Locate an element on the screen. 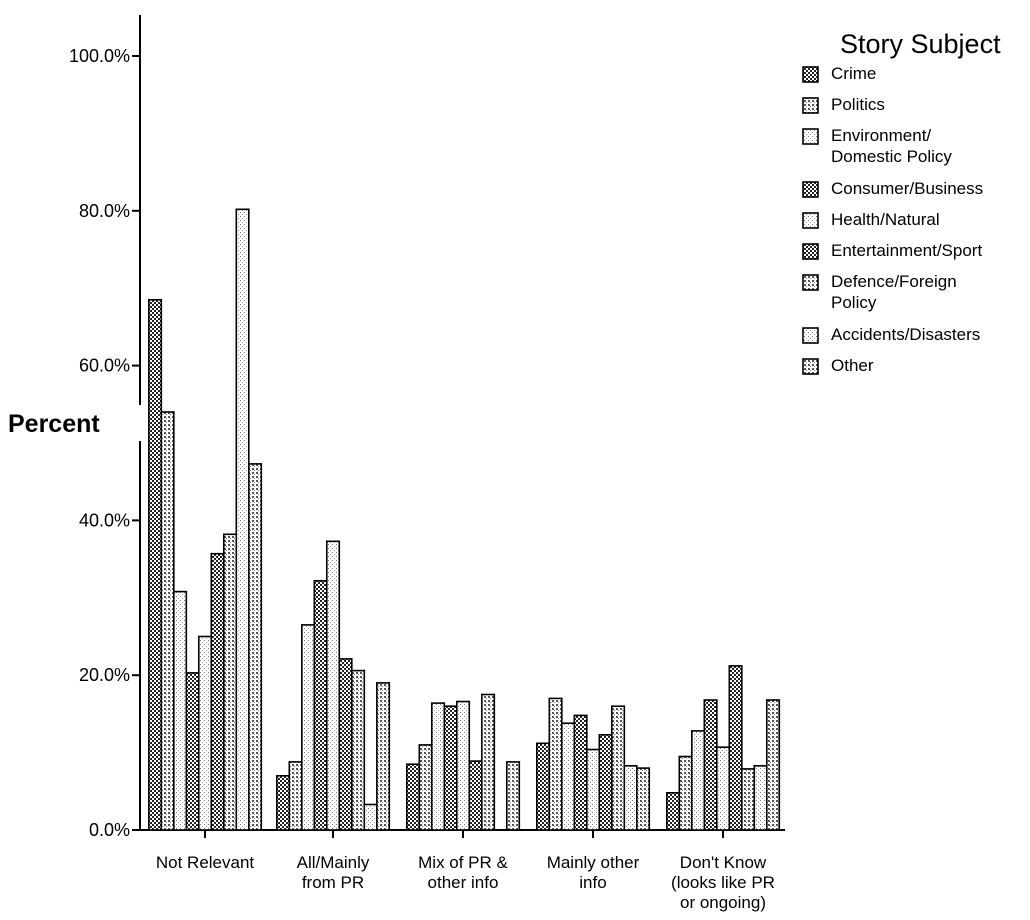  legend-item-label: Accidents/Disasters is located at coordinates (905, 334).